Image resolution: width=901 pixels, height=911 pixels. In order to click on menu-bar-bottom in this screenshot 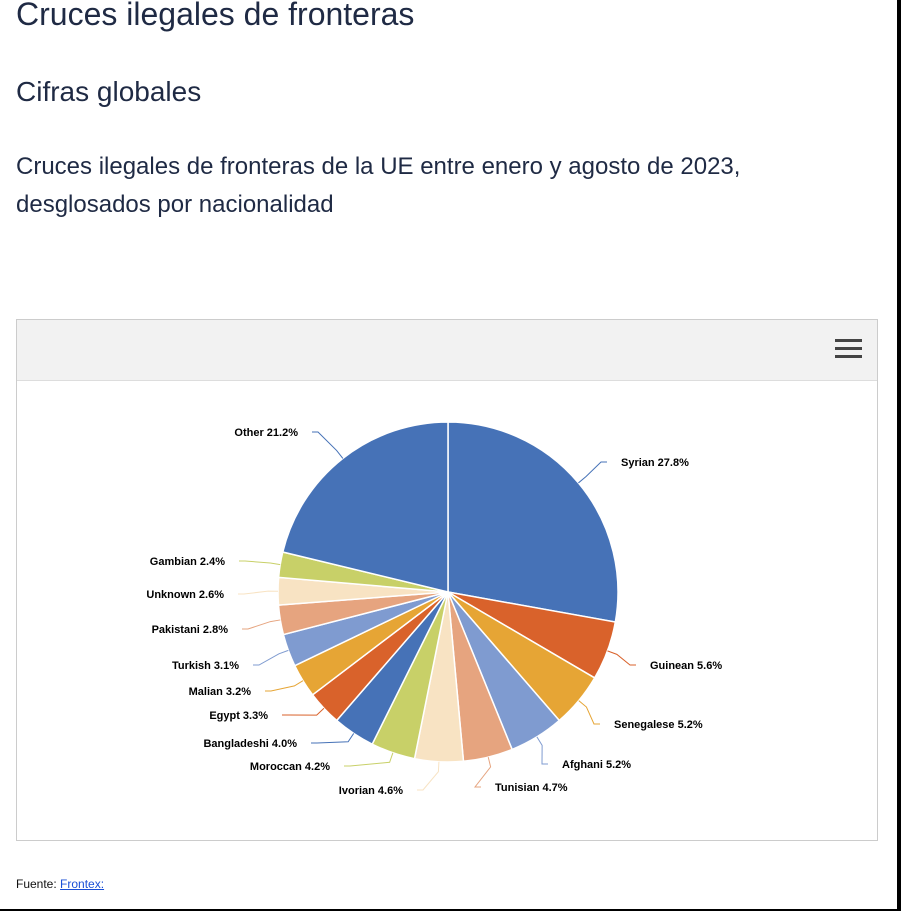, I will do `click(848, 356)`.